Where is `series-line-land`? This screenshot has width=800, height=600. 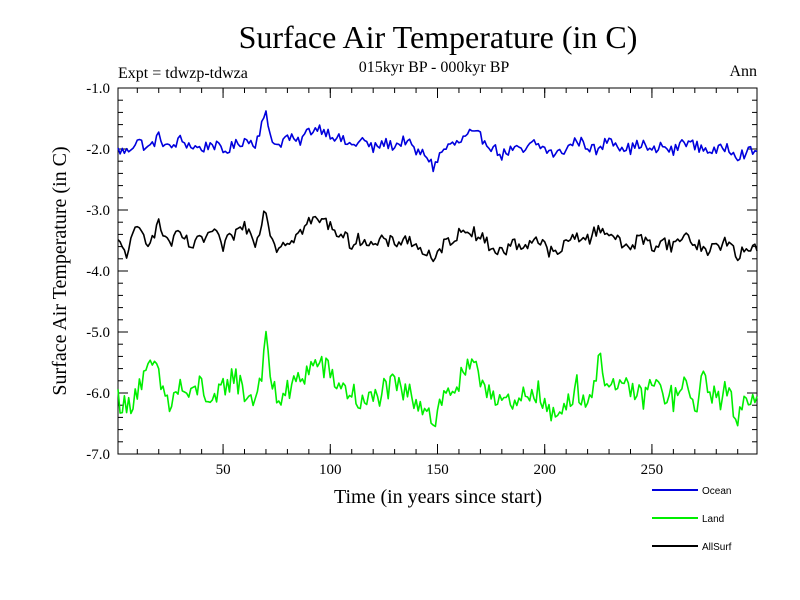 series-line-land is located at coordinates (437, 379).